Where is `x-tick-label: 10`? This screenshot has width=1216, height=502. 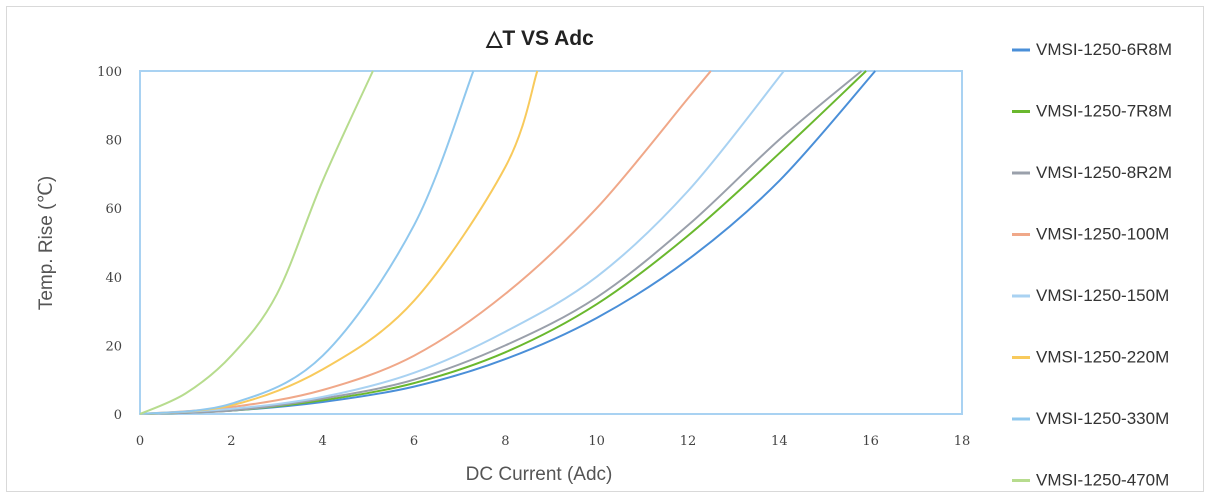 x-tick-label: 10 is located at coordinates (596, 441).